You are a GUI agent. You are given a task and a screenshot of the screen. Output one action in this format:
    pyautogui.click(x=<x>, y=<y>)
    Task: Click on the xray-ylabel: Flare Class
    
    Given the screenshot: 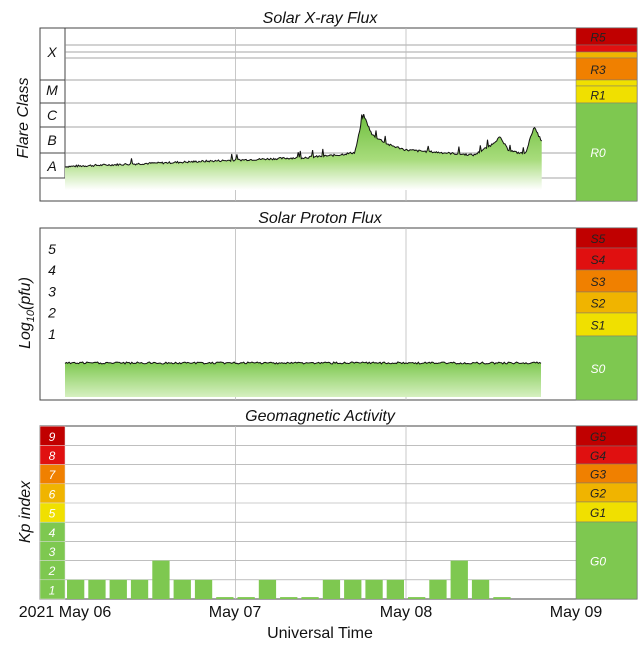 What is the action you would take?
    pyautogui.click(x=23, y=118)
    